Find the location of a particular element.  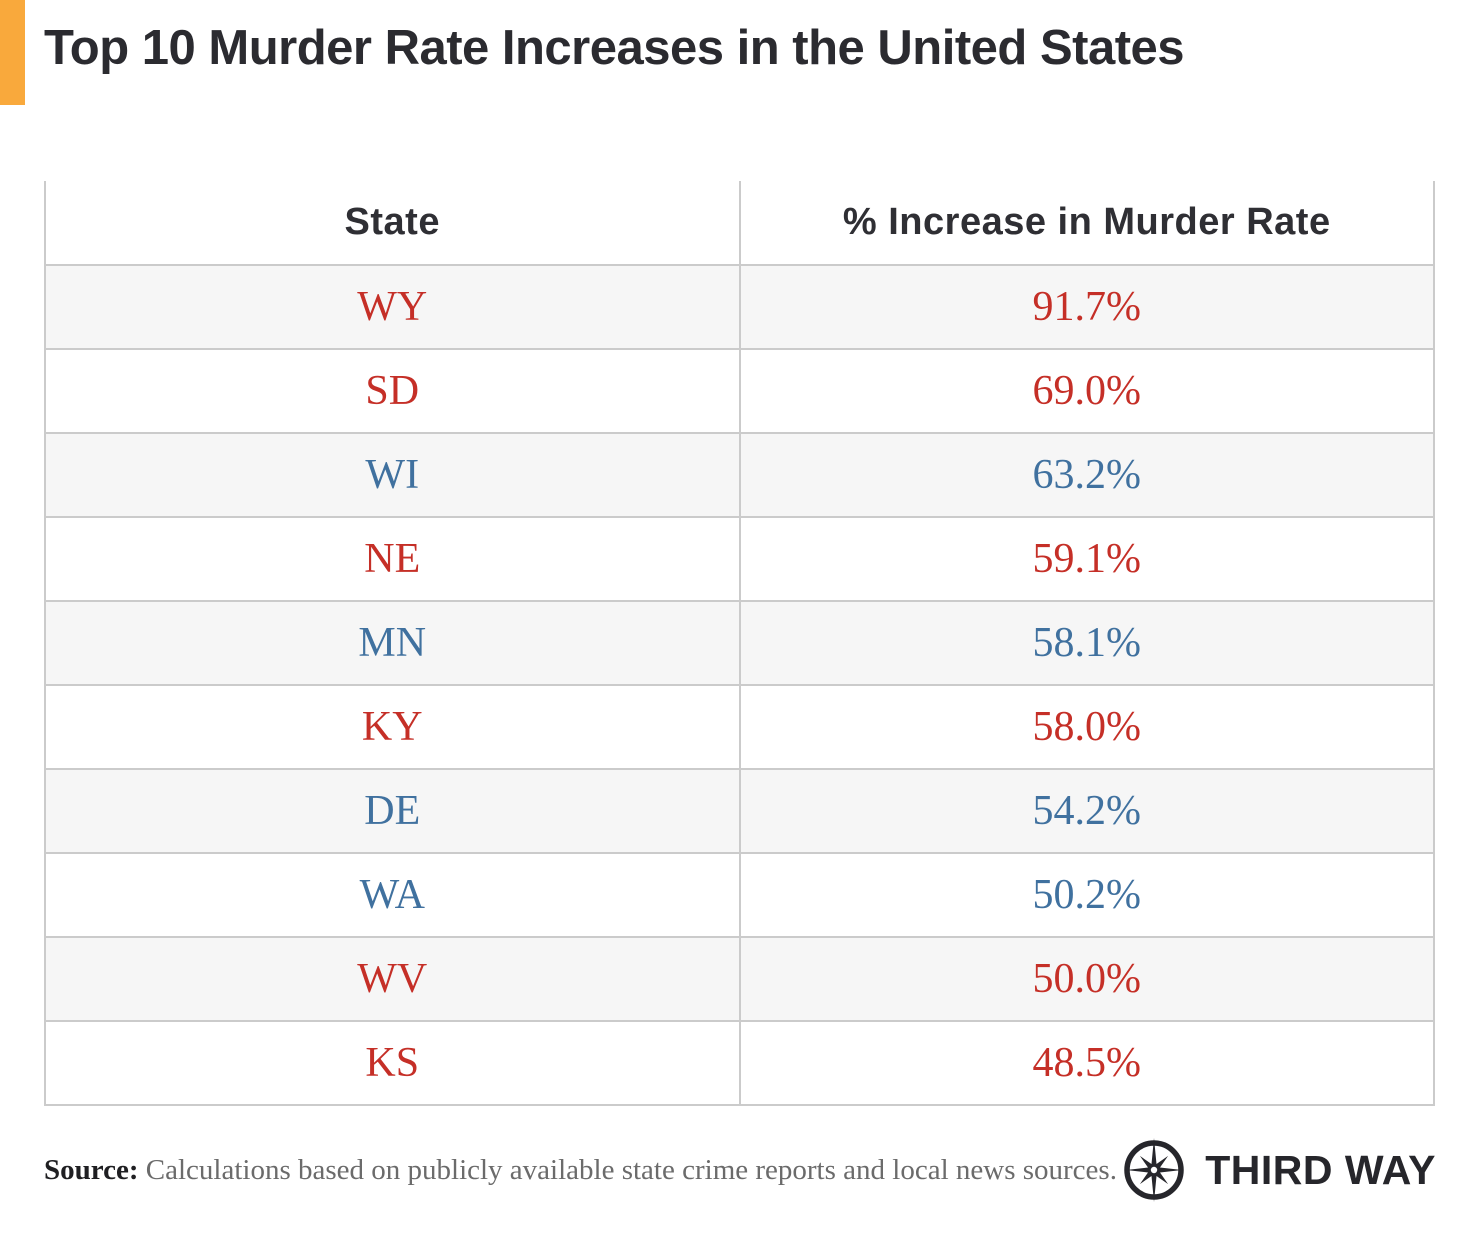

value-cell: 48.5% is located at coordinates (1086, 1063).